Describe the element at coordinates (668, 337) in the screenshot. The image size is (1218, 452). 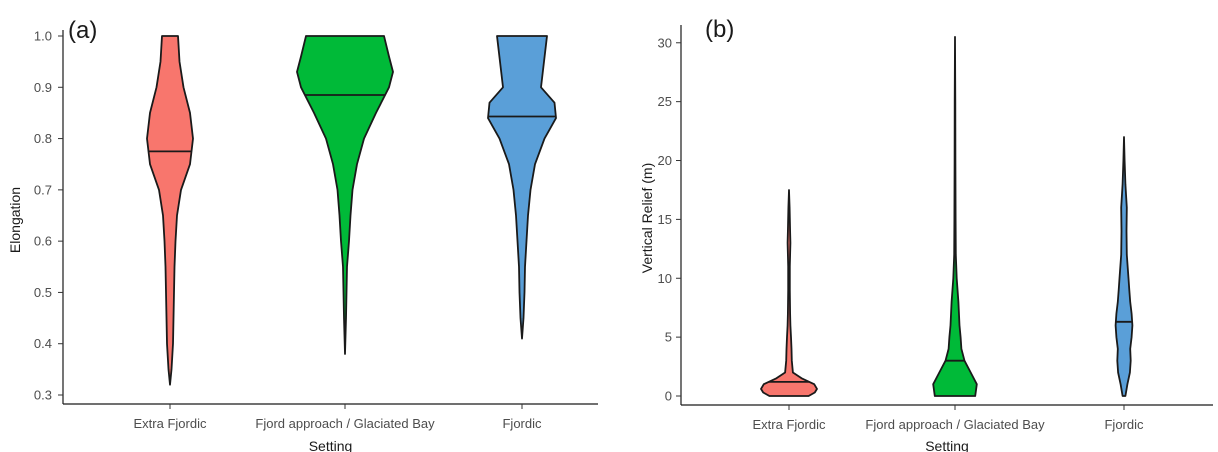
I see `y-tick-label: 5` at that location.